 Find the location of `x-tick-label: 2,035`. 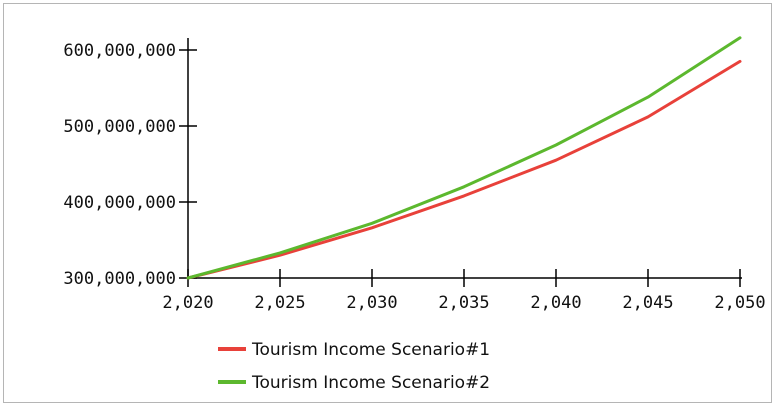

x-tick-label: 2,035 is located at coordinates (463, 303).